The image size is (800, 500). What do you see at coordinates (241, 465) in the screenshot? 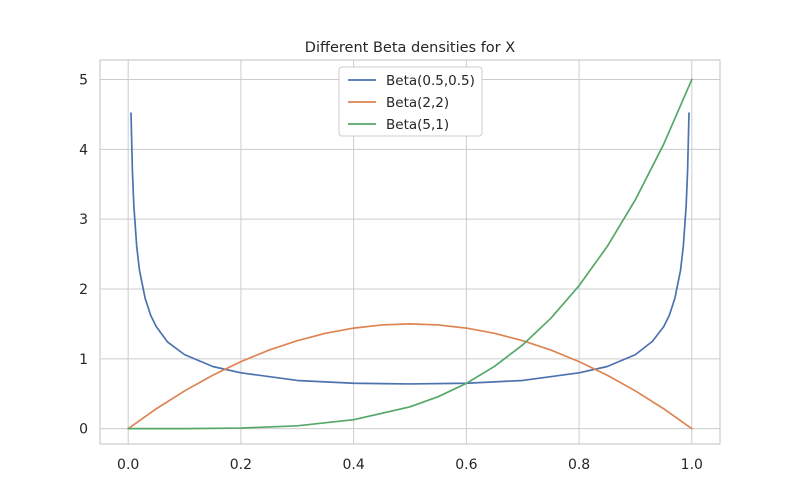
I see `x-tick-label: 0.2` at bounding box center [241, 465].